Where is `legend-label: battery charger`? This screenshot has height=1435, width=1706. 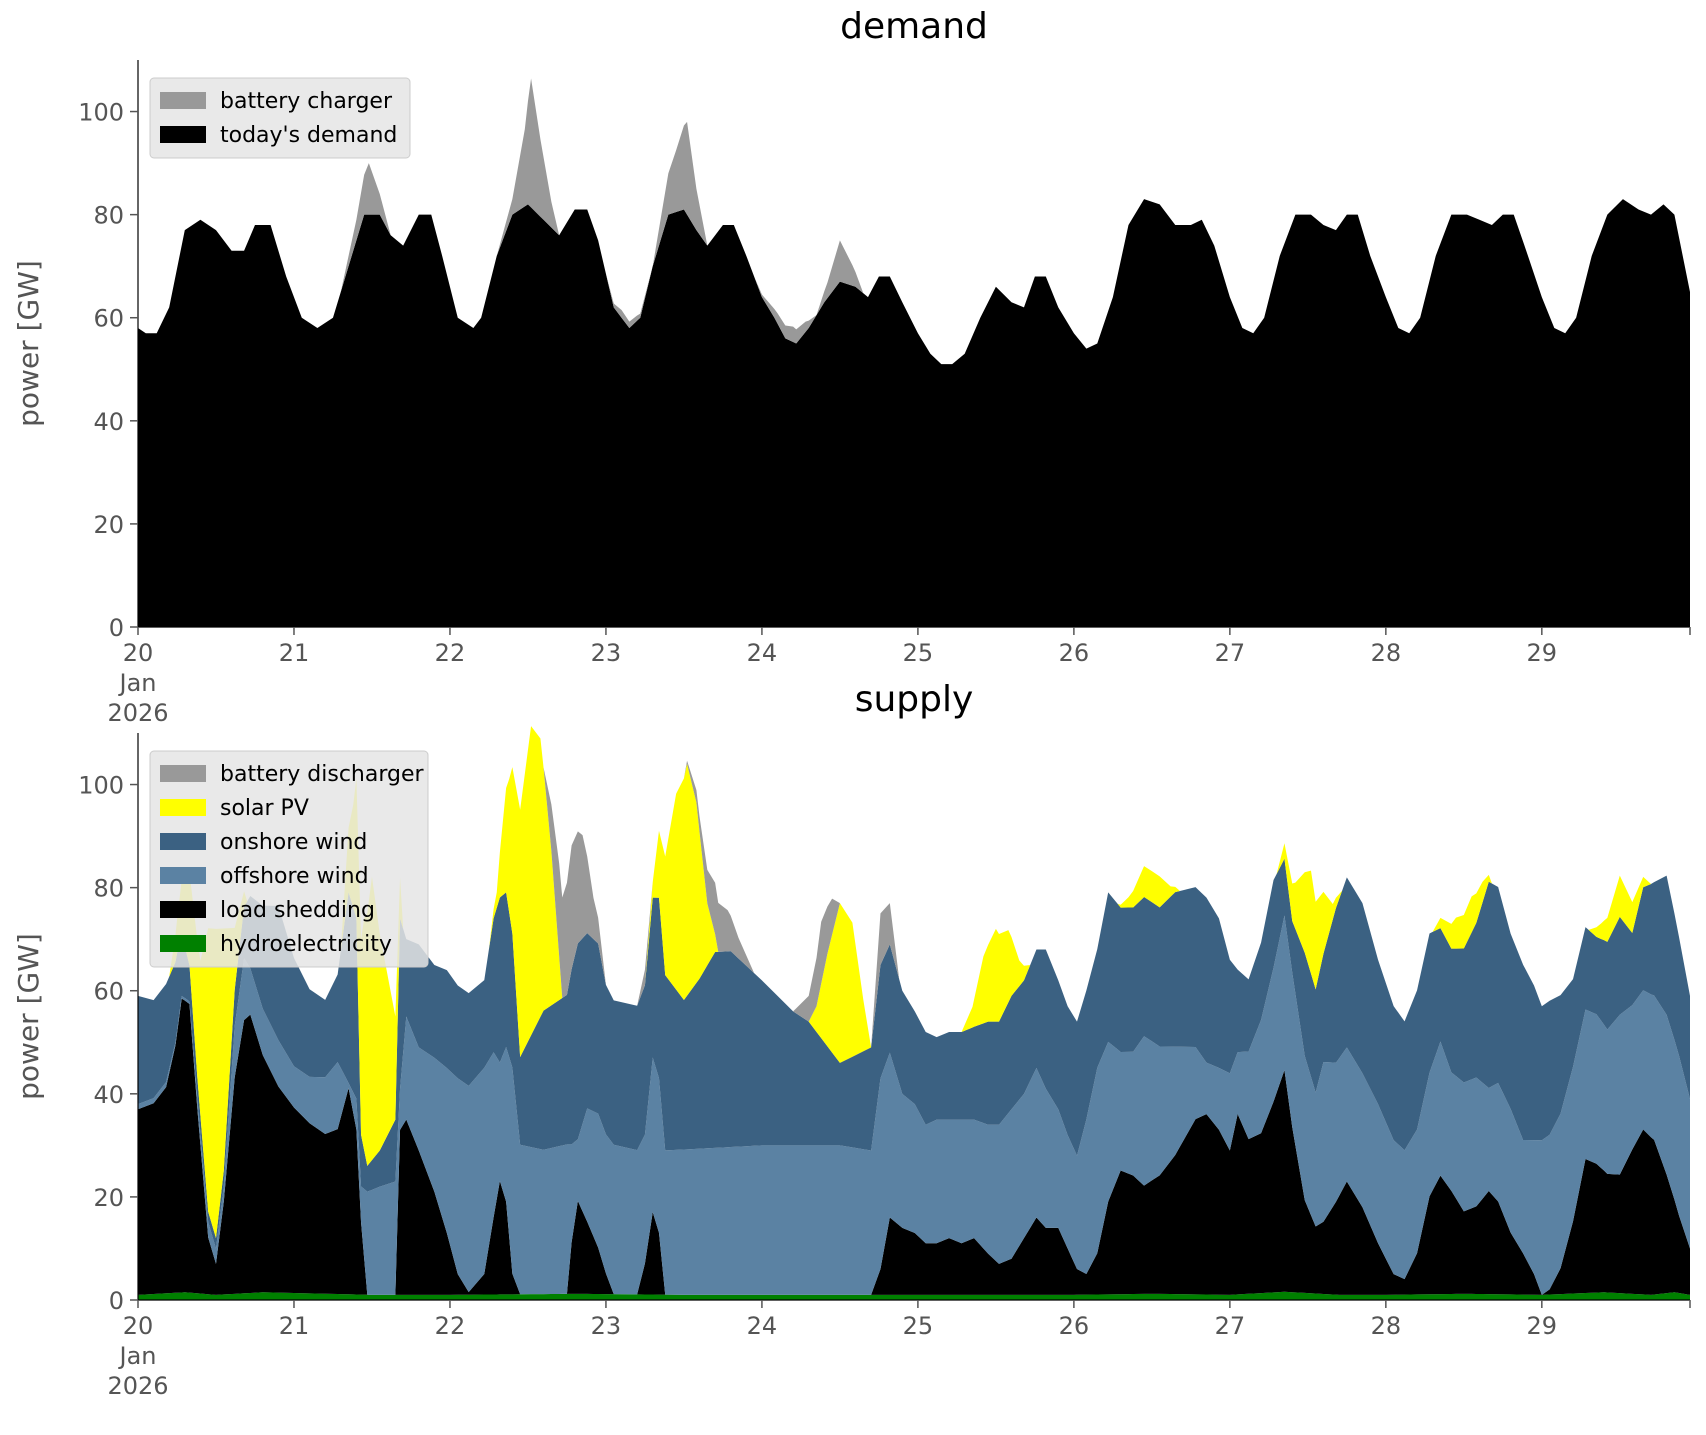 legend-label: battery charger is located at coordinates (306, 101).